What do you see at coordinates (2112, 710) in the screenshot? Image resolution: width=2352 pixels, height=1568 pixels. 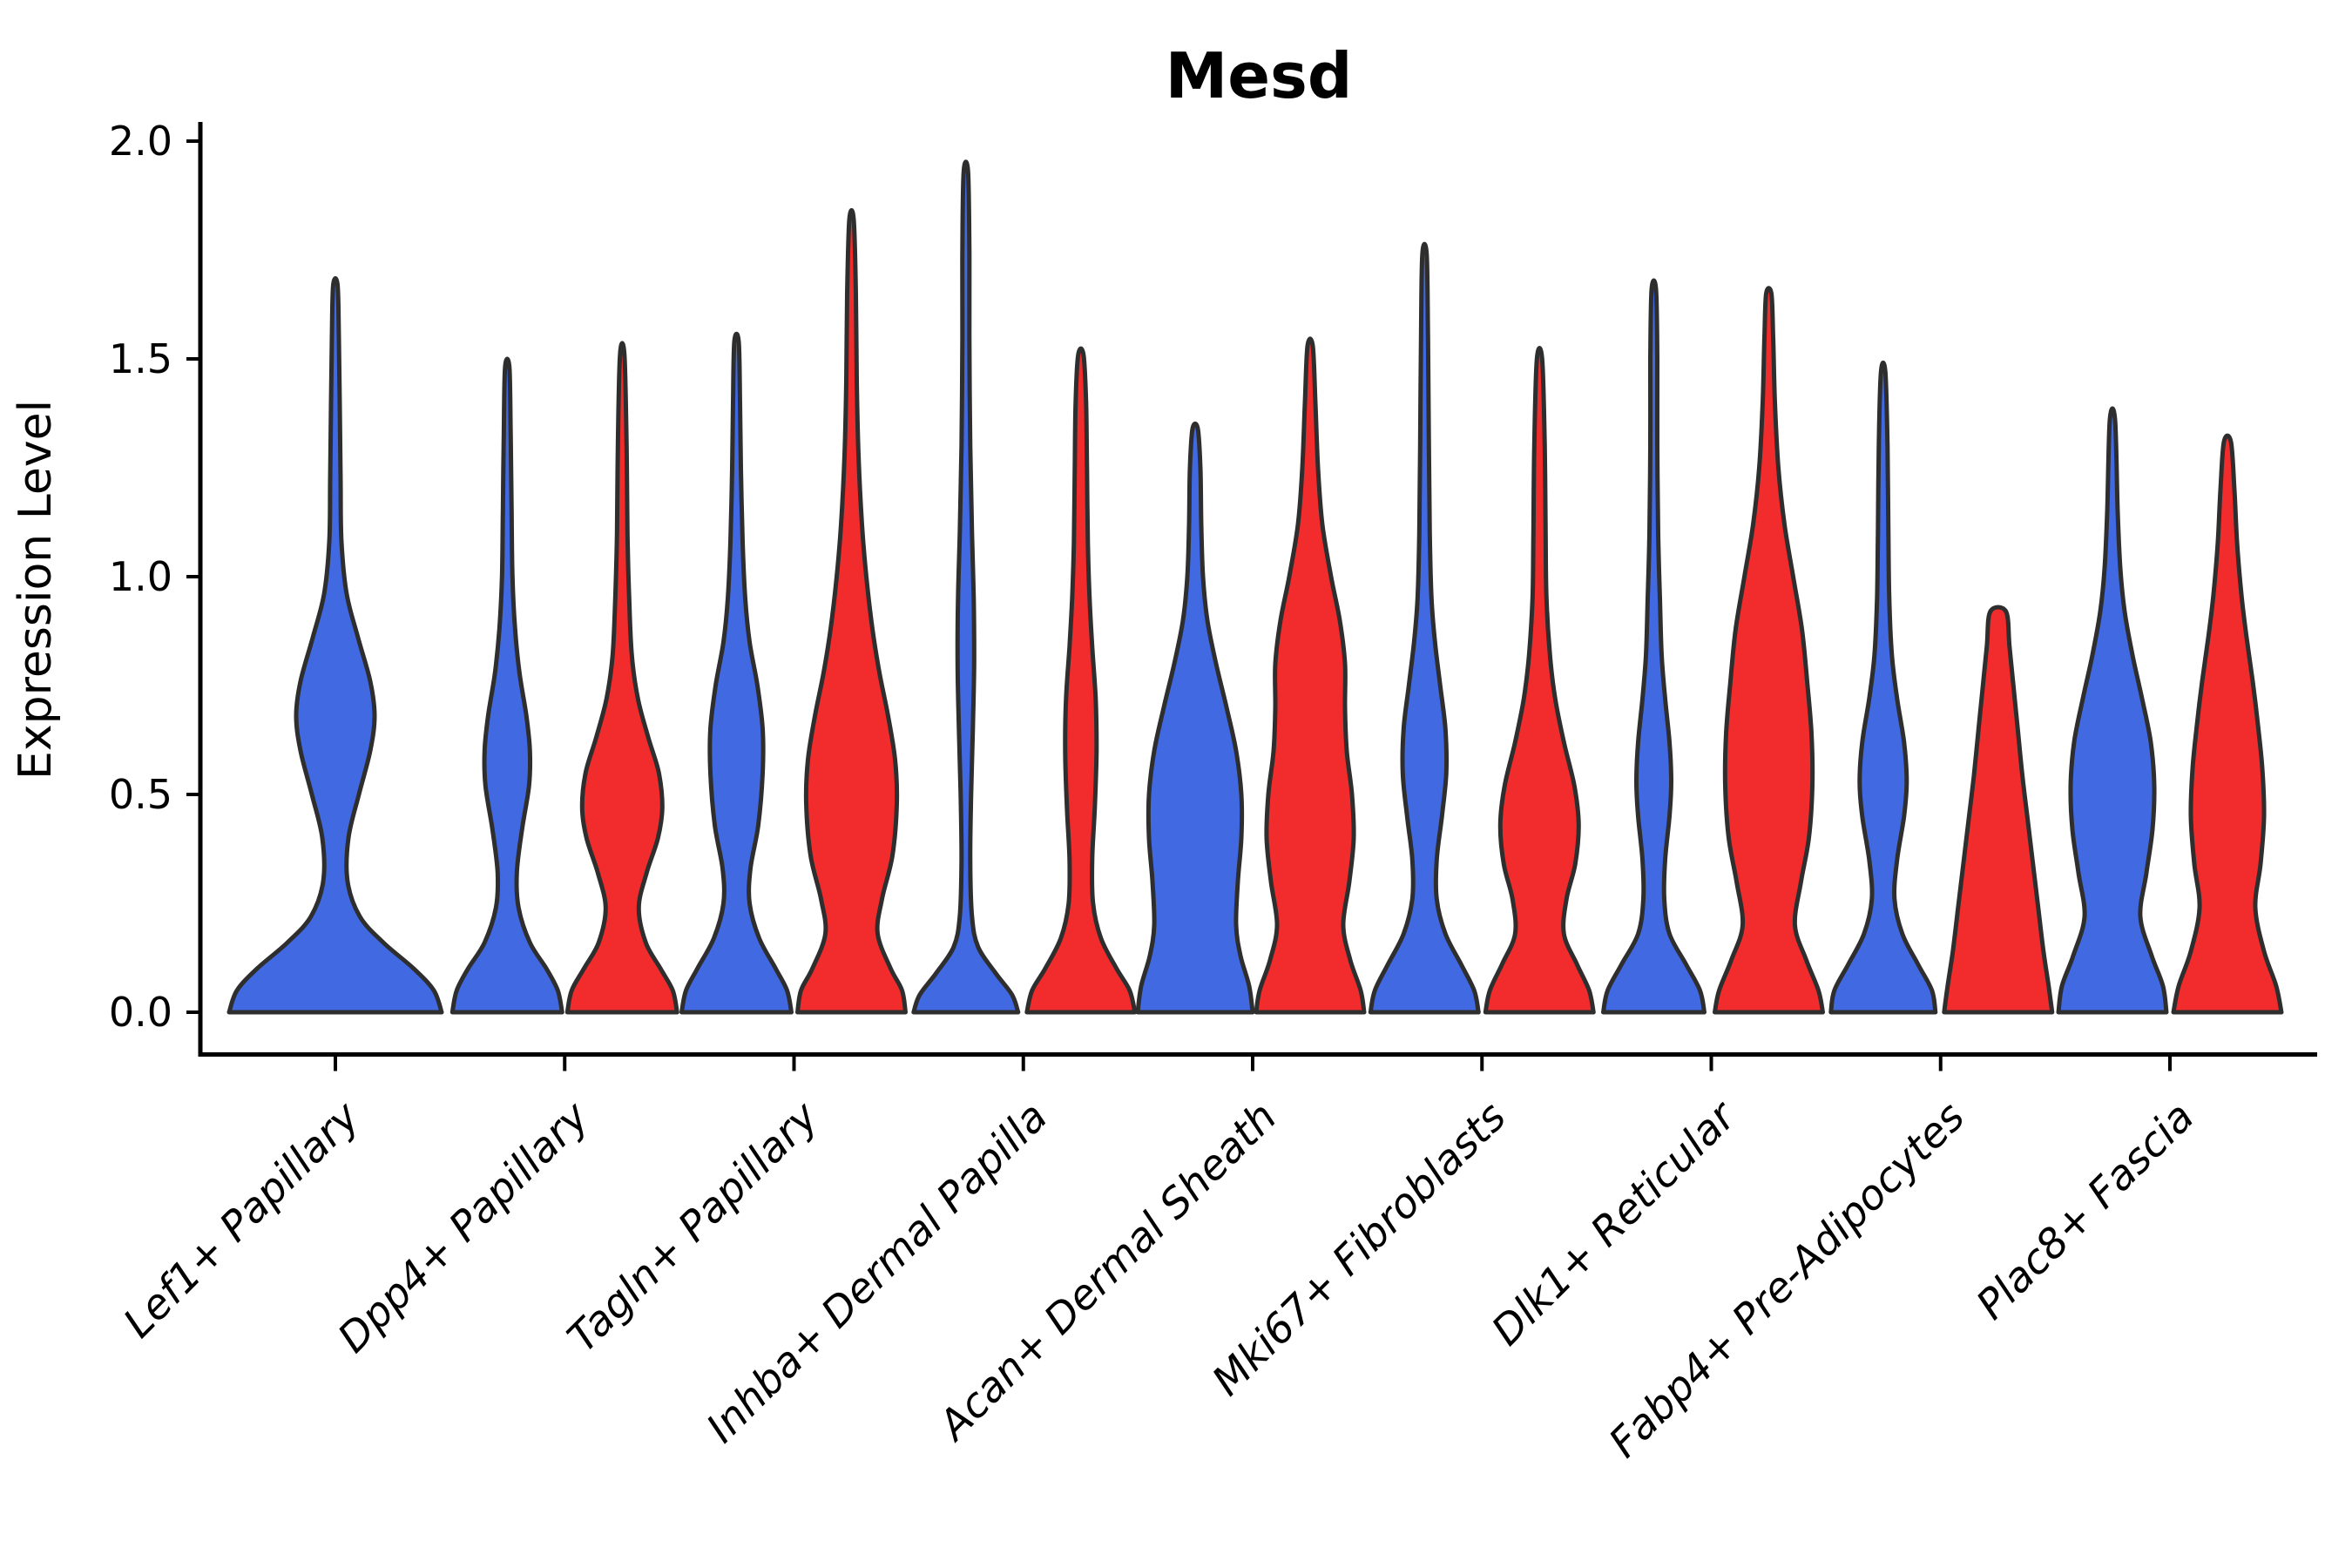 I see `violin-plac8-blue` at bounding box center [2112, 710].